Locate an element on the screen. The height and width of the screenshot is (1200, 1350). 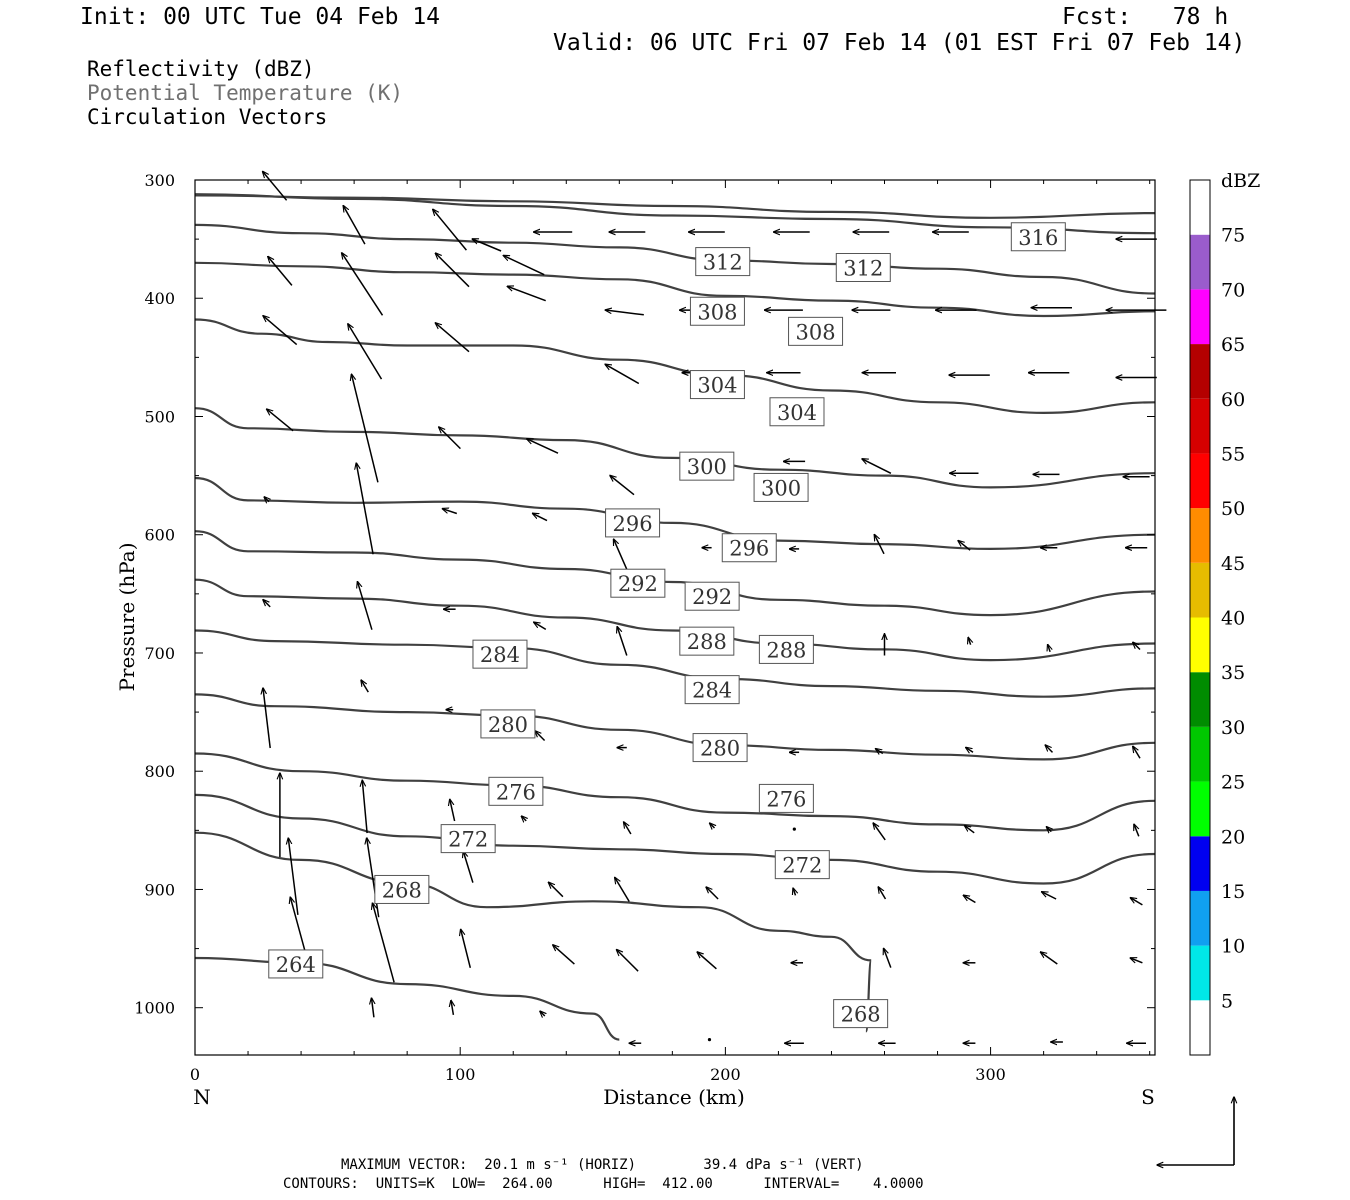
contour-label: 280 is located at coordinates (508, 725).